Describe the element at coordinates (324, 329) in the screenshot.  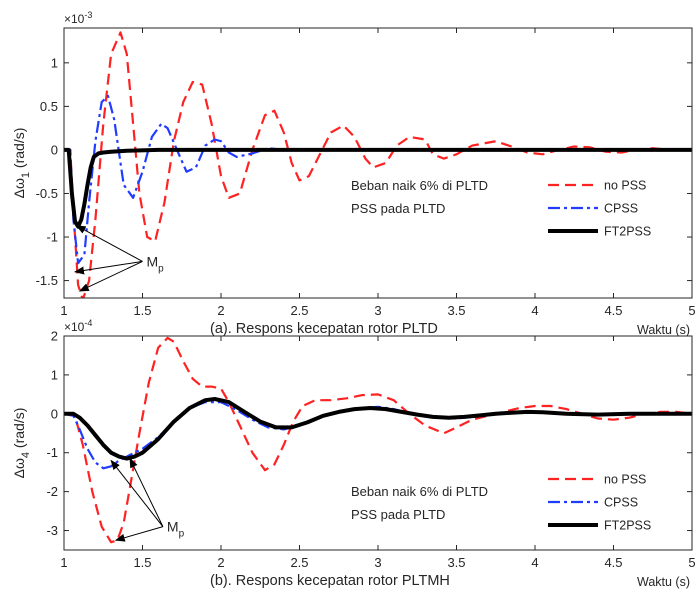
I see `caption: (a). Respons kecepatan rotor PLTD` at that location.